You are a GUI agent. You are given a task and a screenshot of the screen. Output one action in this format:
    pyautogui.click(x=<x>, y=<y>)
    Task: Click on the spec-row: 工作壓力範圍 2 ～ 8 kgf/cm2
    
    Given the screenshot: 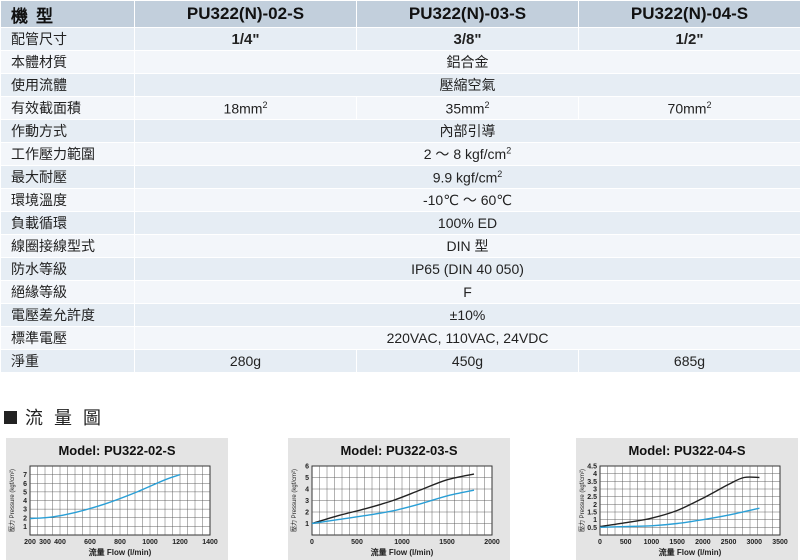 What is the action you would take?
    pyautogui.click(x=400, y=154)
    